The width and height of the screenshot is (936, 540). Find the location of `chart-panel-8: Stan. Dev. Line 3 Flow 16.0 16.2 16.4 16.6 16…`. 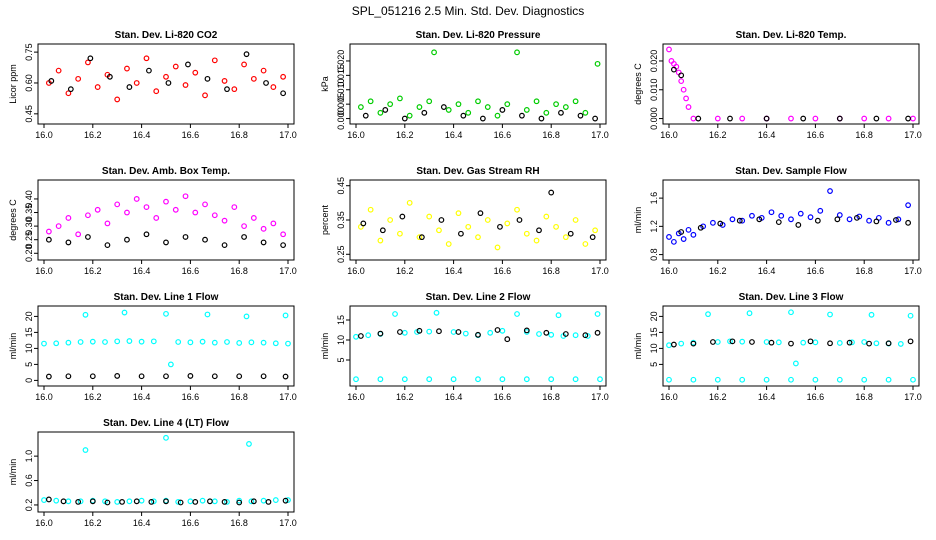

chart-panel-8: Stan. Dev. Line 3 Flow 16.0 16.2 16.4 16.6 16… is located at coordinates (777, 347).